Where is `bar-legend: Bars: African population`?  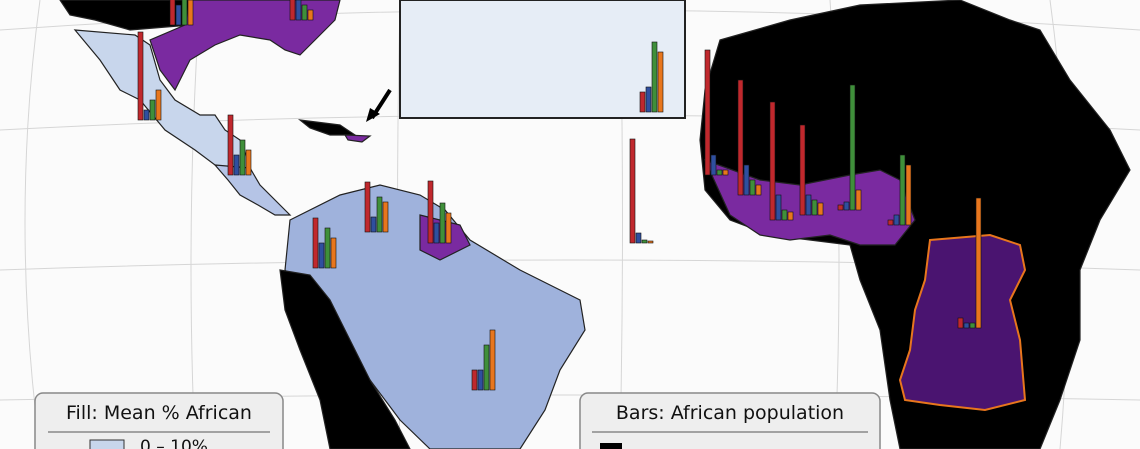
bar-legend: Bars: African population is located at coordinates (730, 420).